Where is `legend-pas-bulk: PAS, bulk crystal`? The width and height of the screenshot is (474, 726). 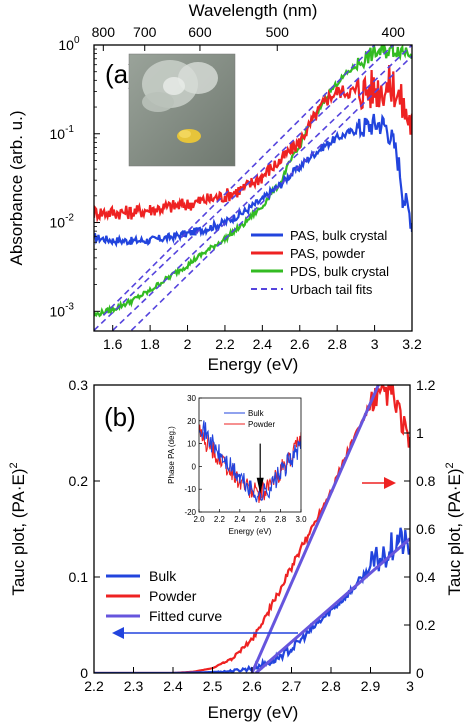
legend-pas-bulk: PAS, bulk crystal is located at coordinates (338, 235).